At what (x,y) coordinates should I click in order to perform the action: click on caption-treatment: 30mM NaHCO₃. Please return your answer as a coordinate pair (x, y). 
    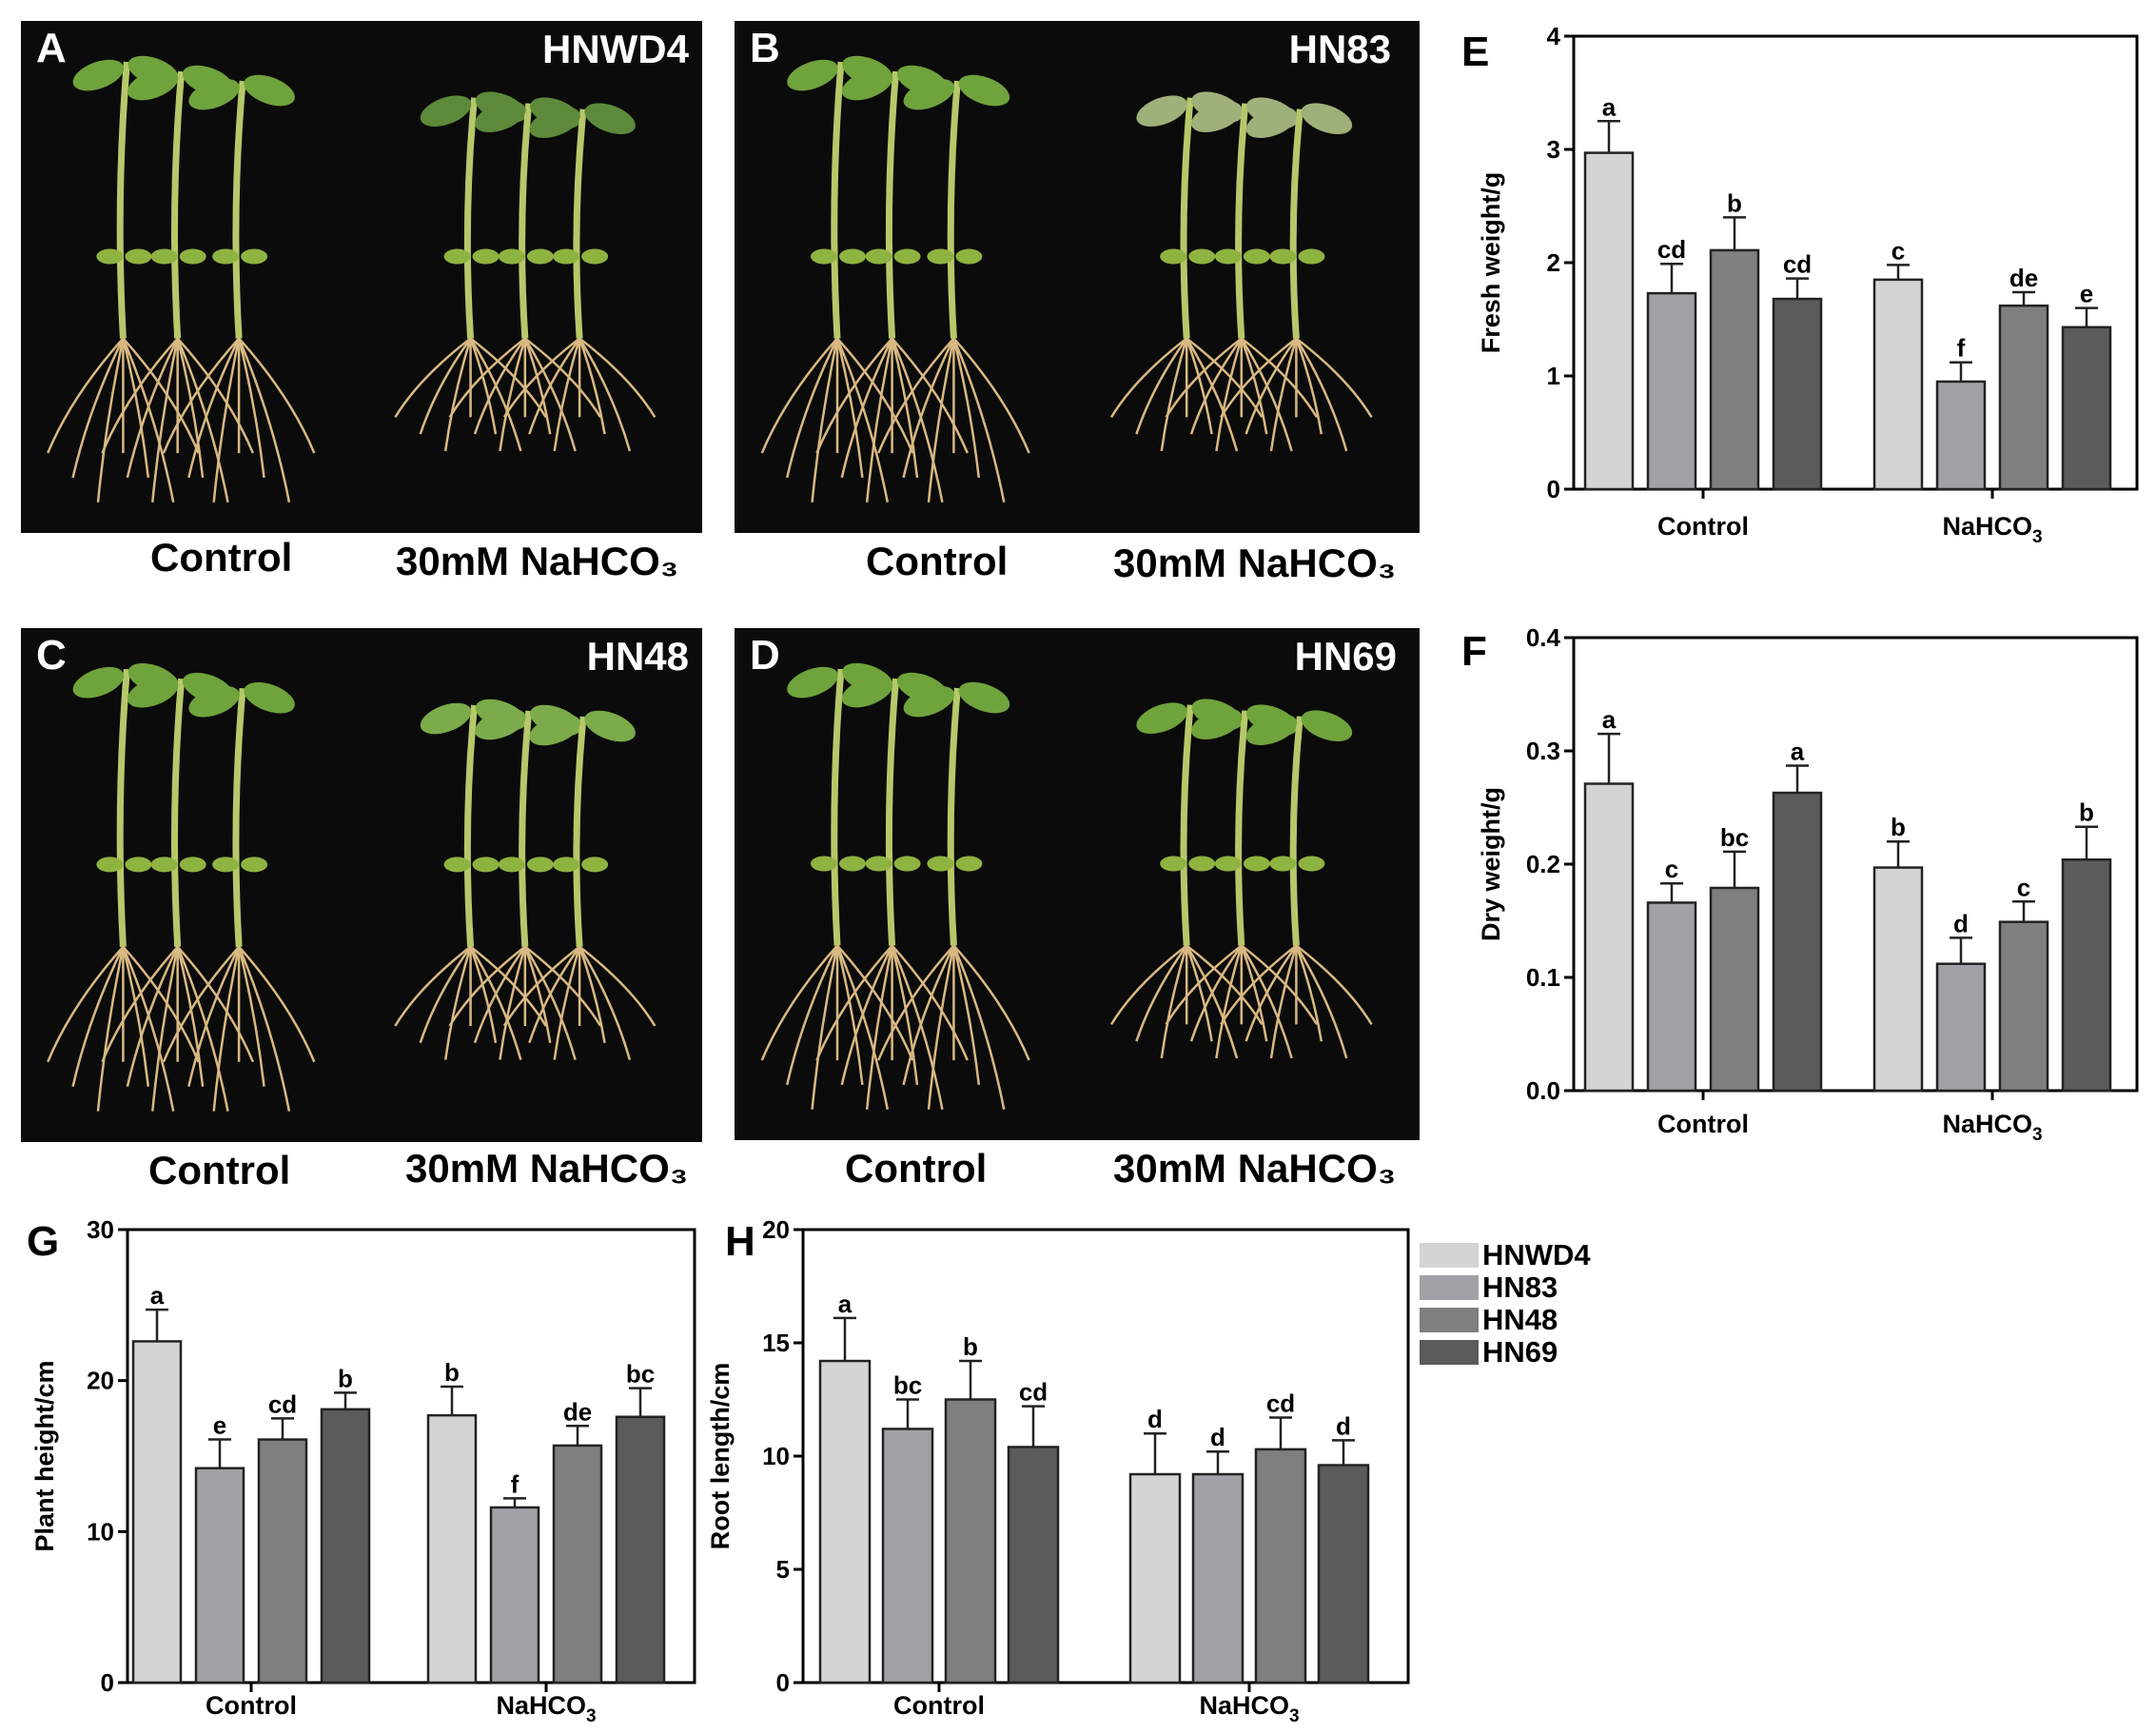
    Looking at the image, I should click on (547, 1168).